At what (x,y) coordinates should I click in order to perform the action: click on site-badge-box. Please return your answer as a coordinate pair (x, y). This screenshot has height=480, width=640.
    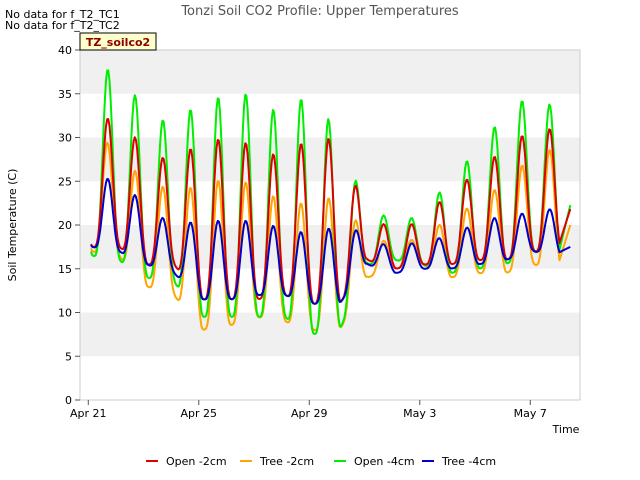
    Looking at the image, I should click on (118, 41).